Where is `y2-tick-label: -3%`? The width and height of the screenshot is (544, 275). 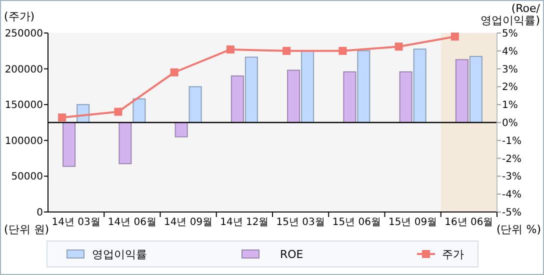
y2-tick-label: -3% is located at coordinates (512, 177).